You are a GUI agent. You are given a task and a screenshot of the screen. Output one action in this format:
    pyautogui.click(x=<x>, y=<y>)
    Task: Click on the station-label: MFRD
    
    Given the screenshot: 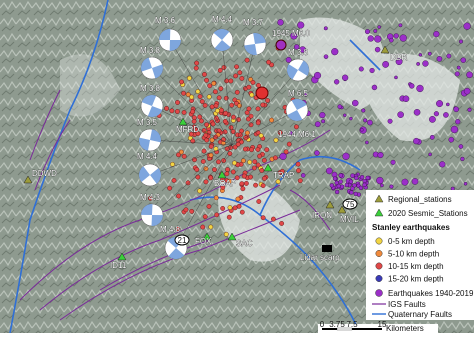 What is the action you would take?
    pyautogui.click(x=187, y=129)
    